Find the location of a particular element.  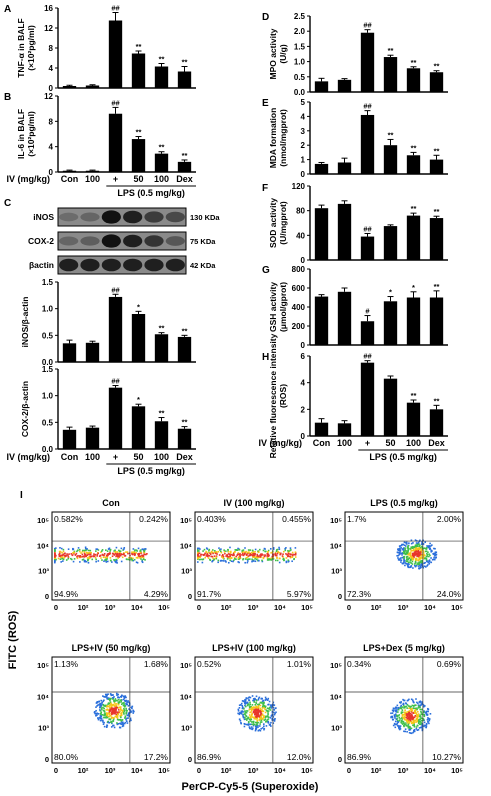

y-tick-label: 4 is located at coordinates (51, 147).